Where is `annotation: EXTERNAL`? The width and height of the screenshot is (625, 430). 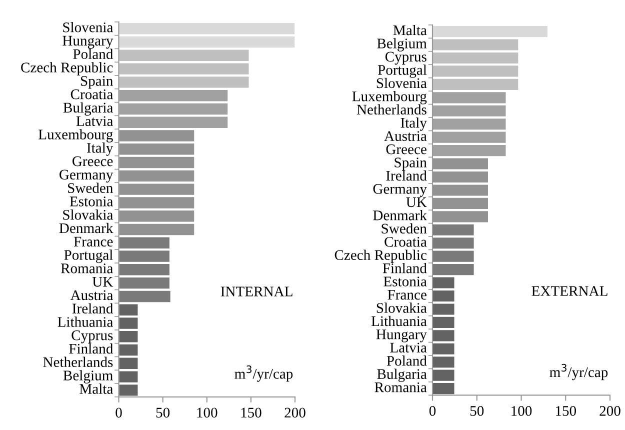
annotation: EXTERNAL is located at coordinates (570, 291).